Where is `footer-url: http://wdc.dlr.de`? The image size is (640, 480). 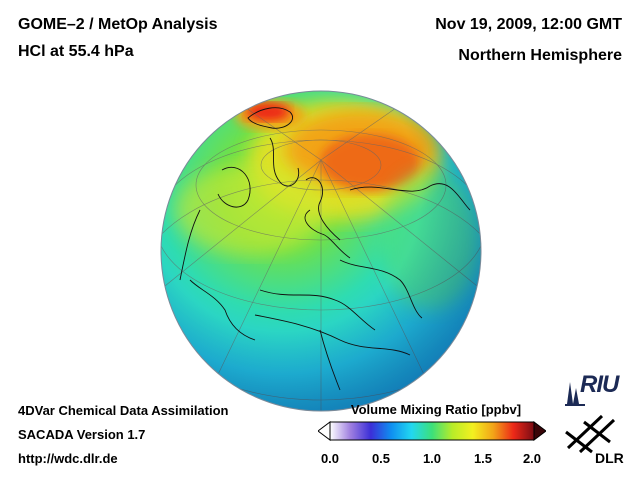 footer-url: http://wdc.dlr.de is located at coordinates (68, 458).